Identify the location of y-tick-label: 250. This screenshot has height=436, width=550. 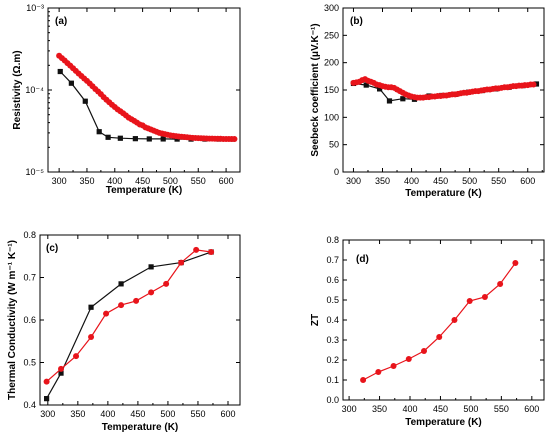
(331, 35).